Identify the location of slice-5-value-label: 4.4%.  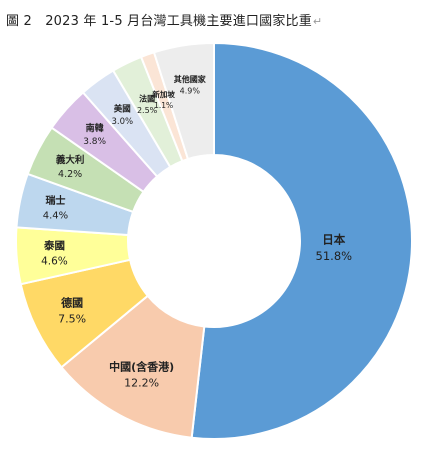
(55, 215).